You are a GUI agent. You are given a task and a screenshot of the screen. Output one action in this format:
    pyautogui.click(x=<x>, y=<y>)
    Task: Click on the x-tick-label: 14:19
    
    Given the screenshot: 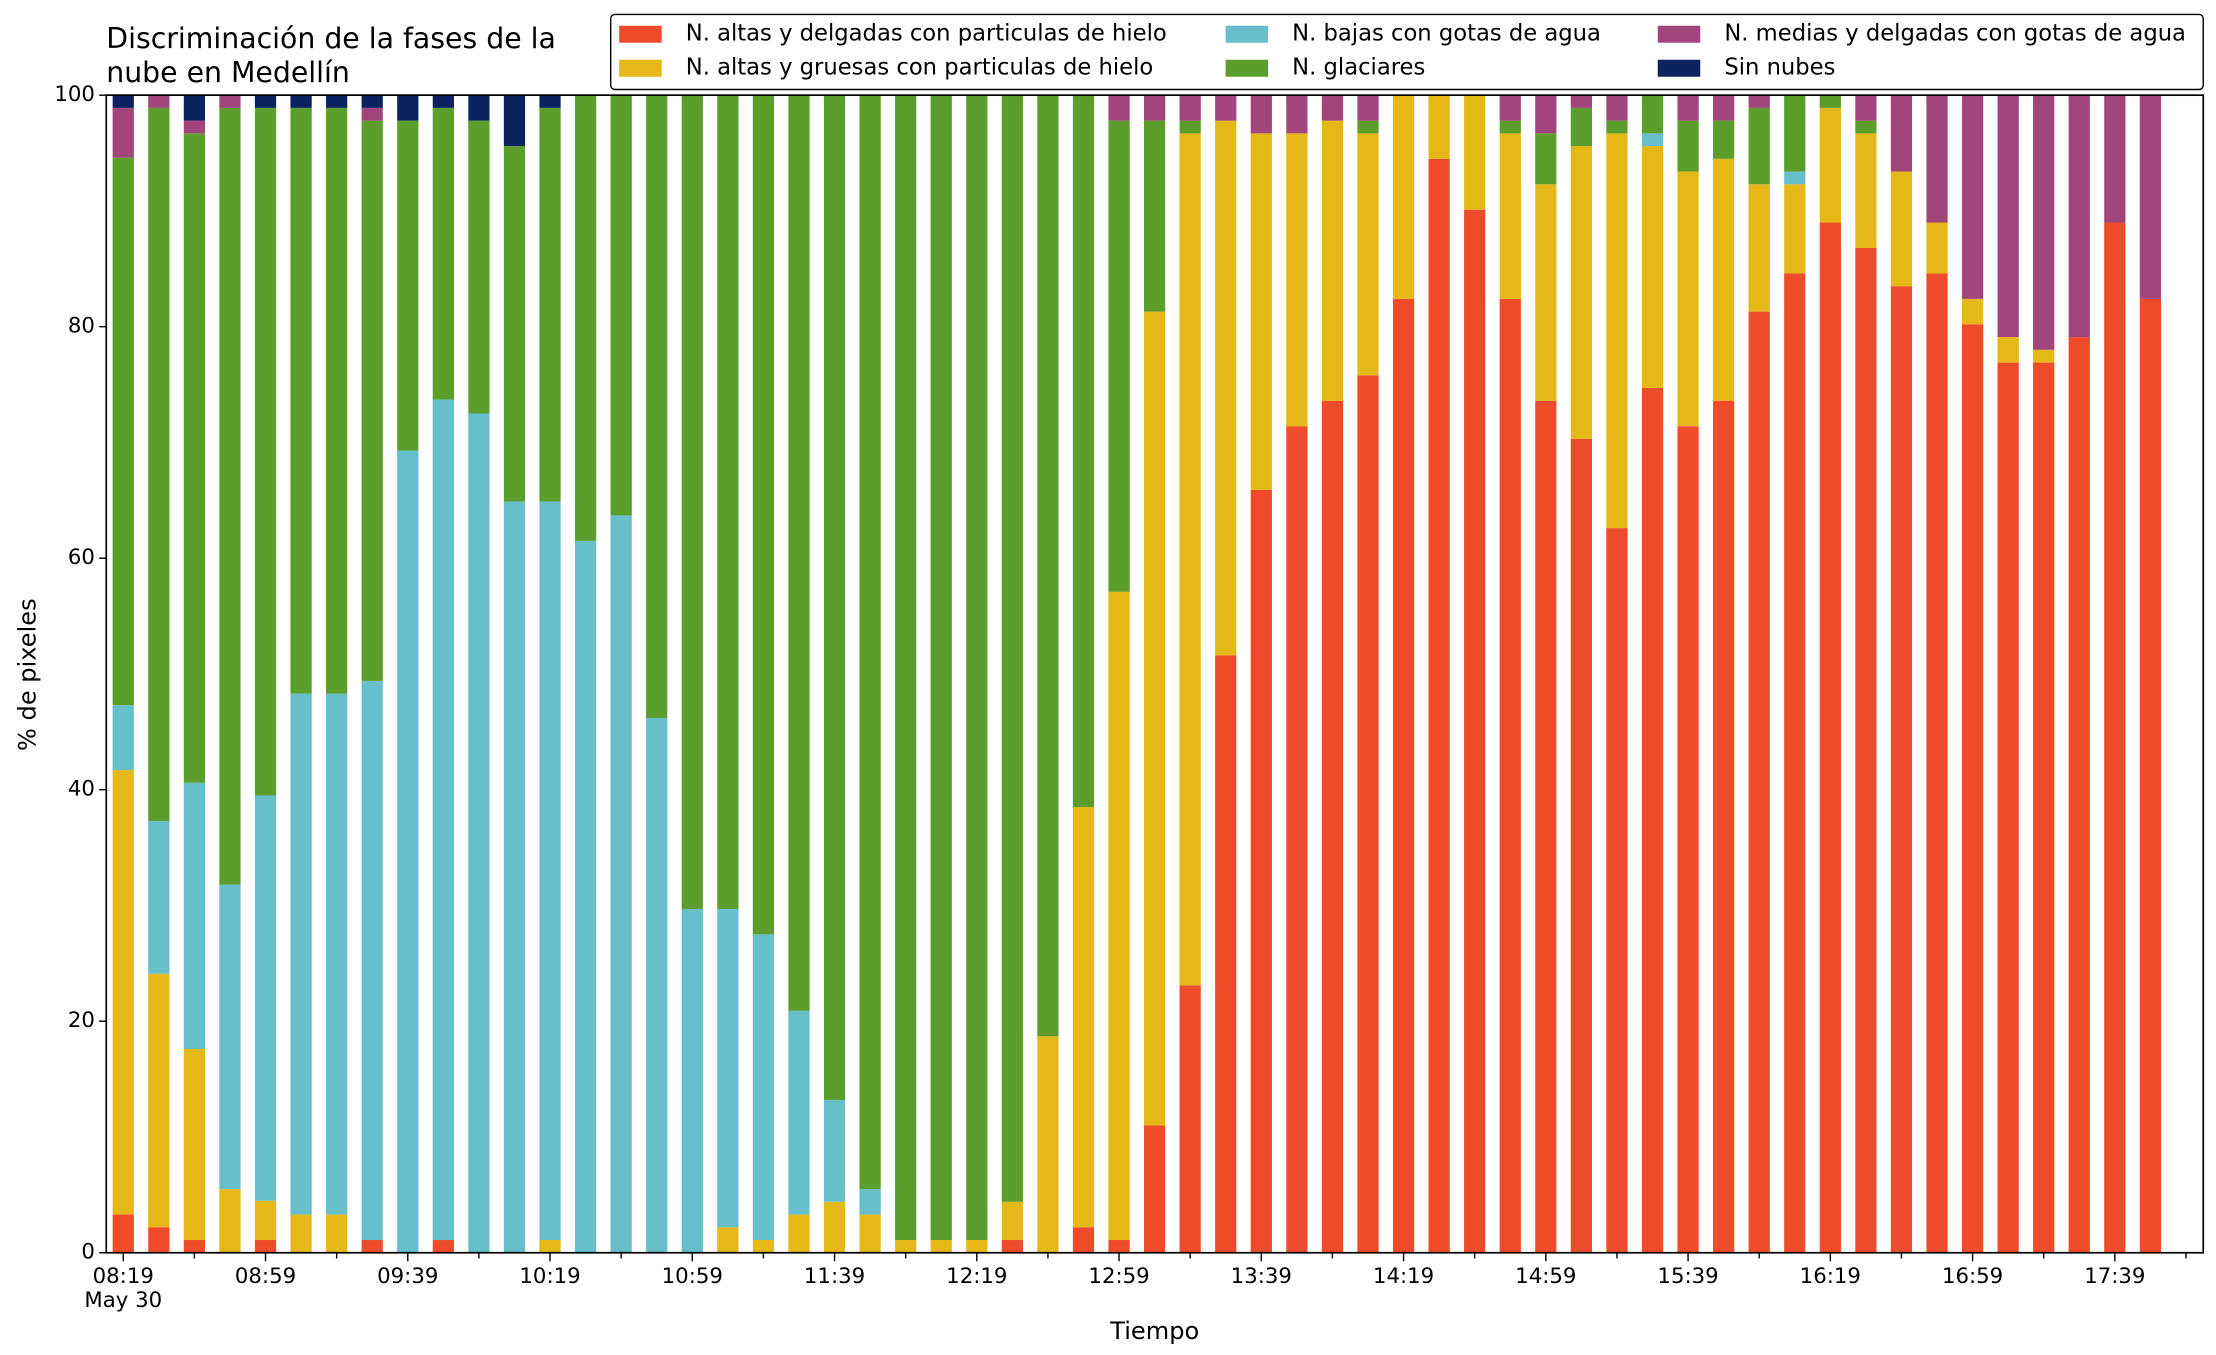 What is the action you would take?
    pyautogui.click(x=1403, y=1276)
    